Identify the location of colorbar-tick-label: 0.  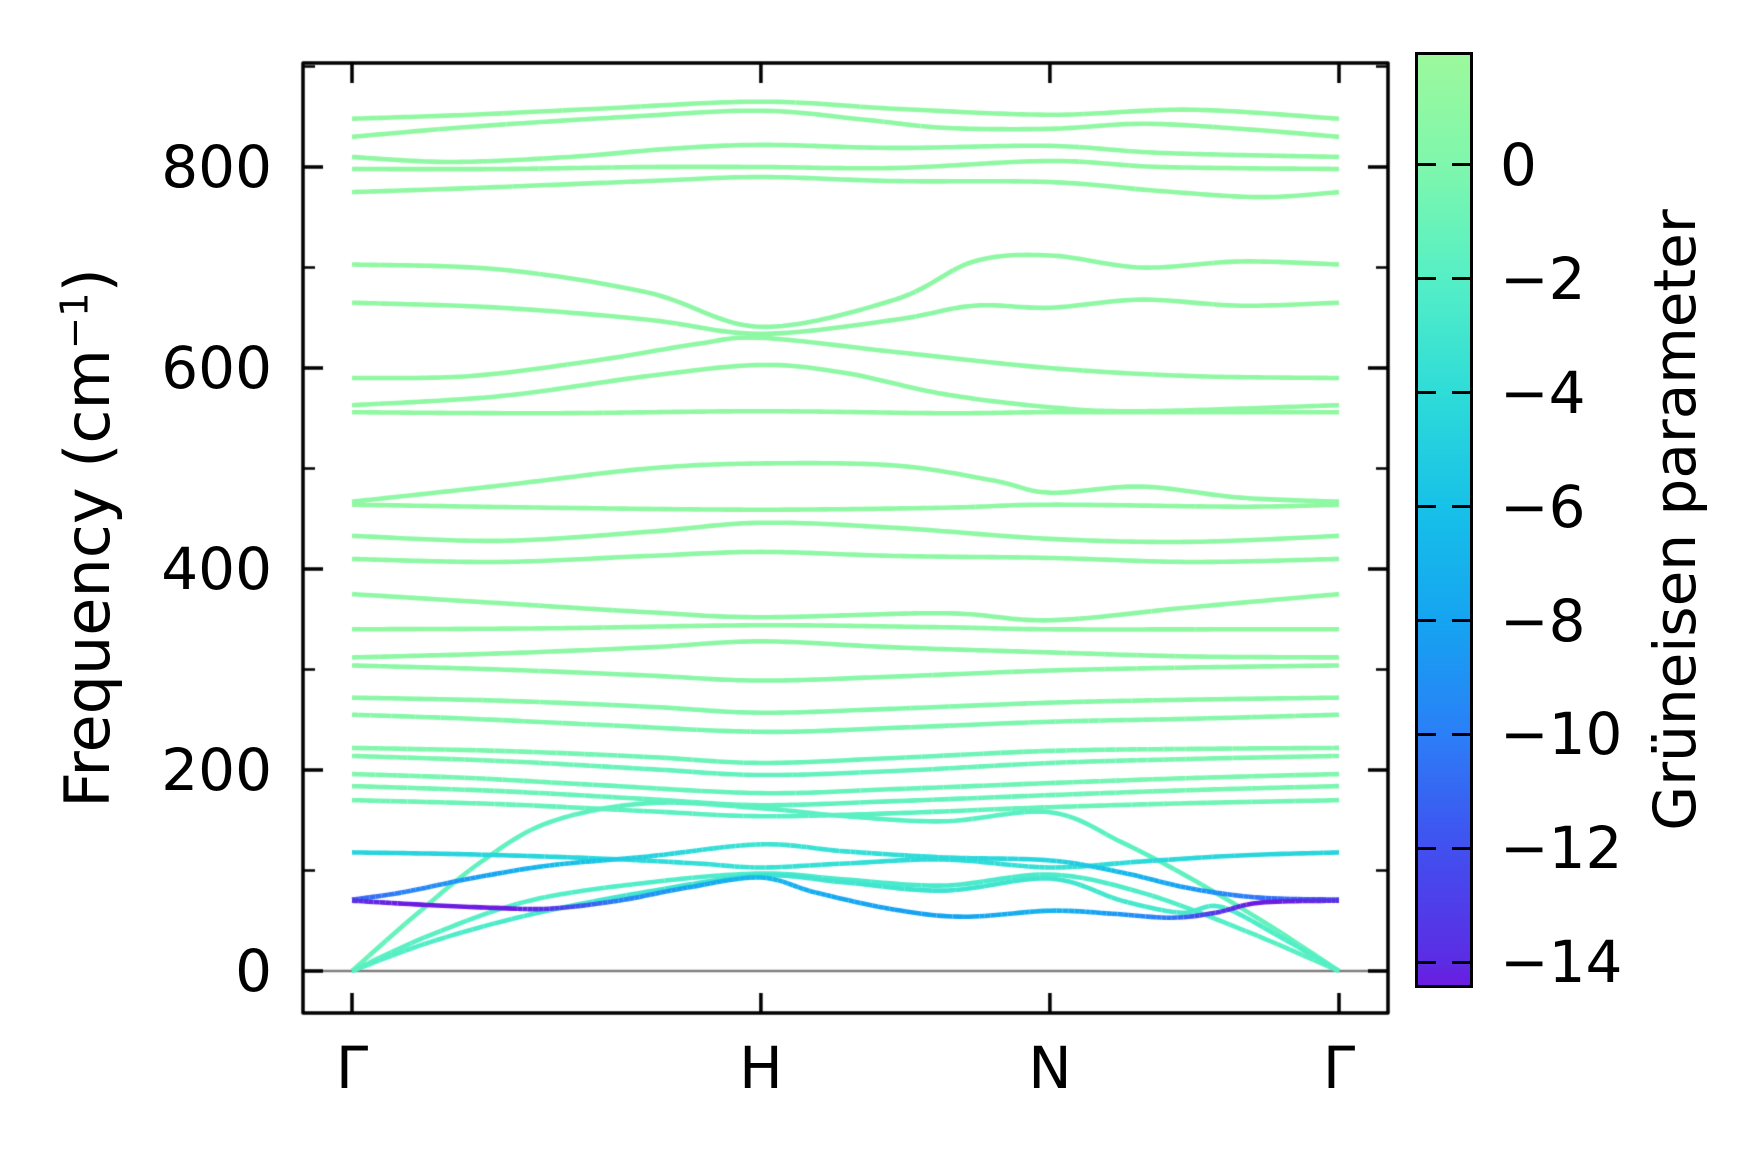
(1518, 164).